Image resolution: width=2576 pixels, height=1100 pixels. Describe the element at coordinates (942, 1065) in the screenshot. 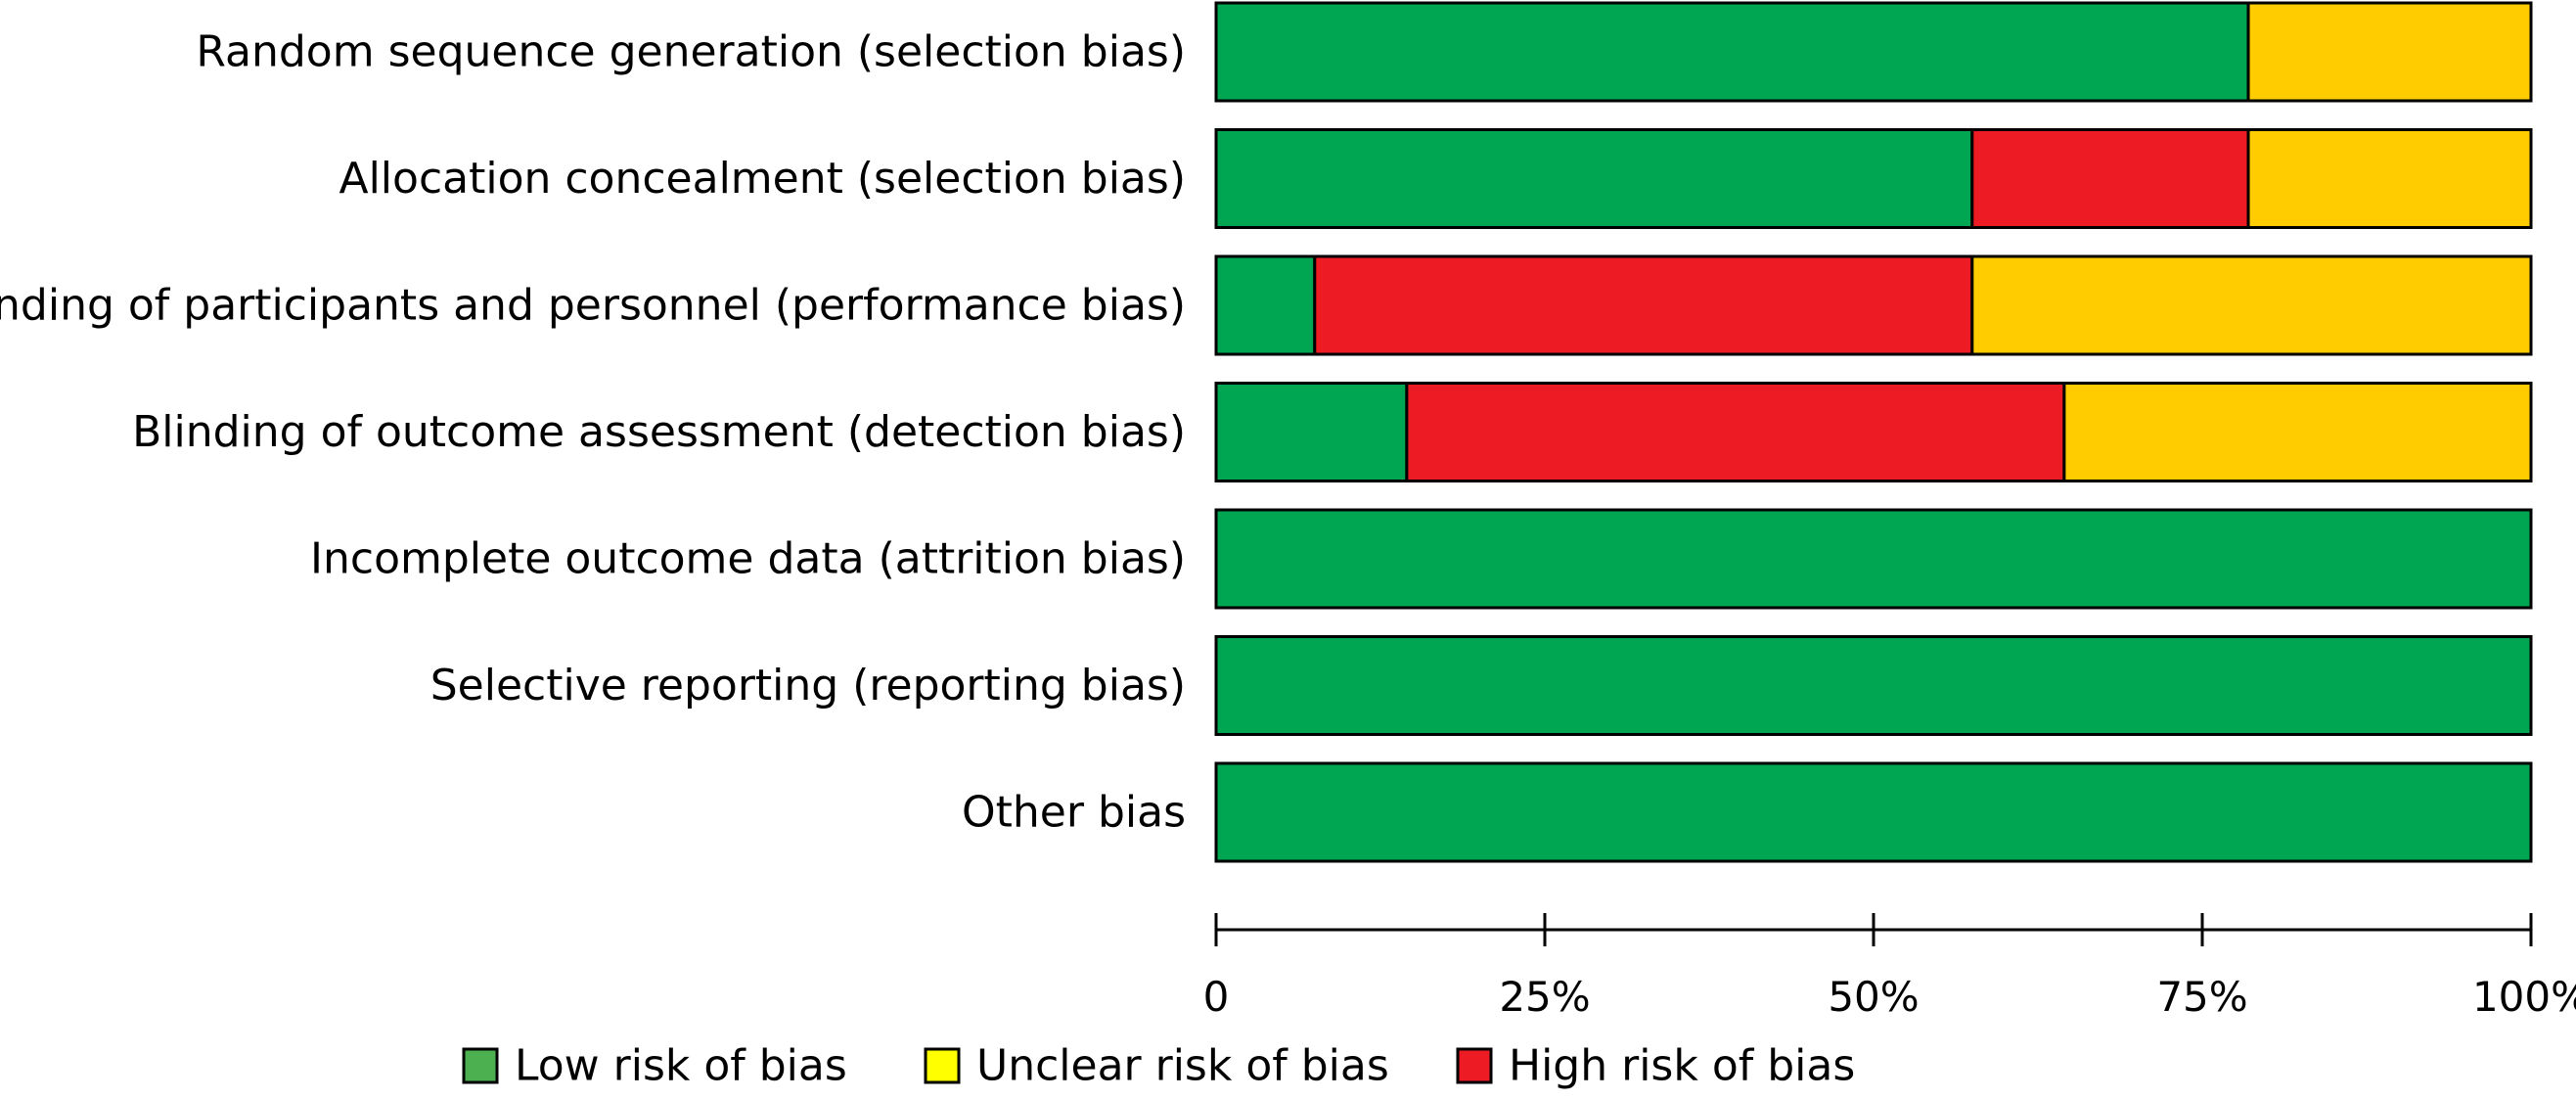

I see `legend-swatch-unclear-risk-of-bias` at that location.